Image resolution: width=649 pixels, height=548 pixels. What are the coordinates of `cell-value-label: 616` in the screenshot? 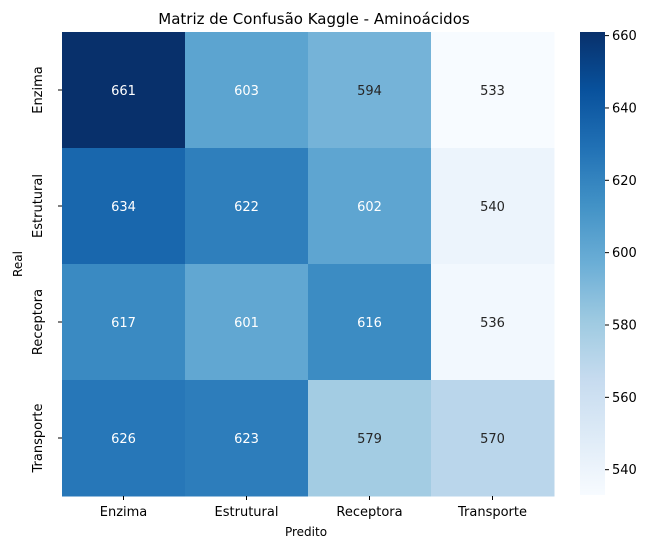 It's located at (369, 323).